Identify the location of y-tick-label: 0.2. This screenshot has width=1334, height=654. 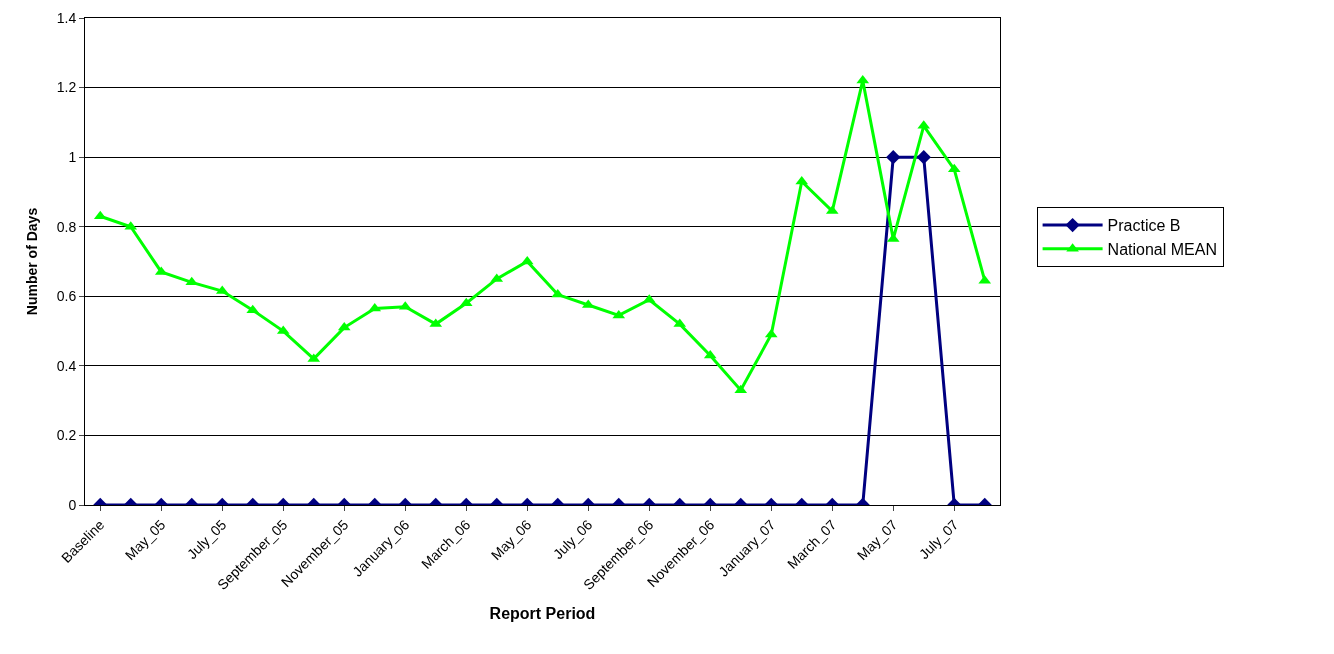
(66, 435).